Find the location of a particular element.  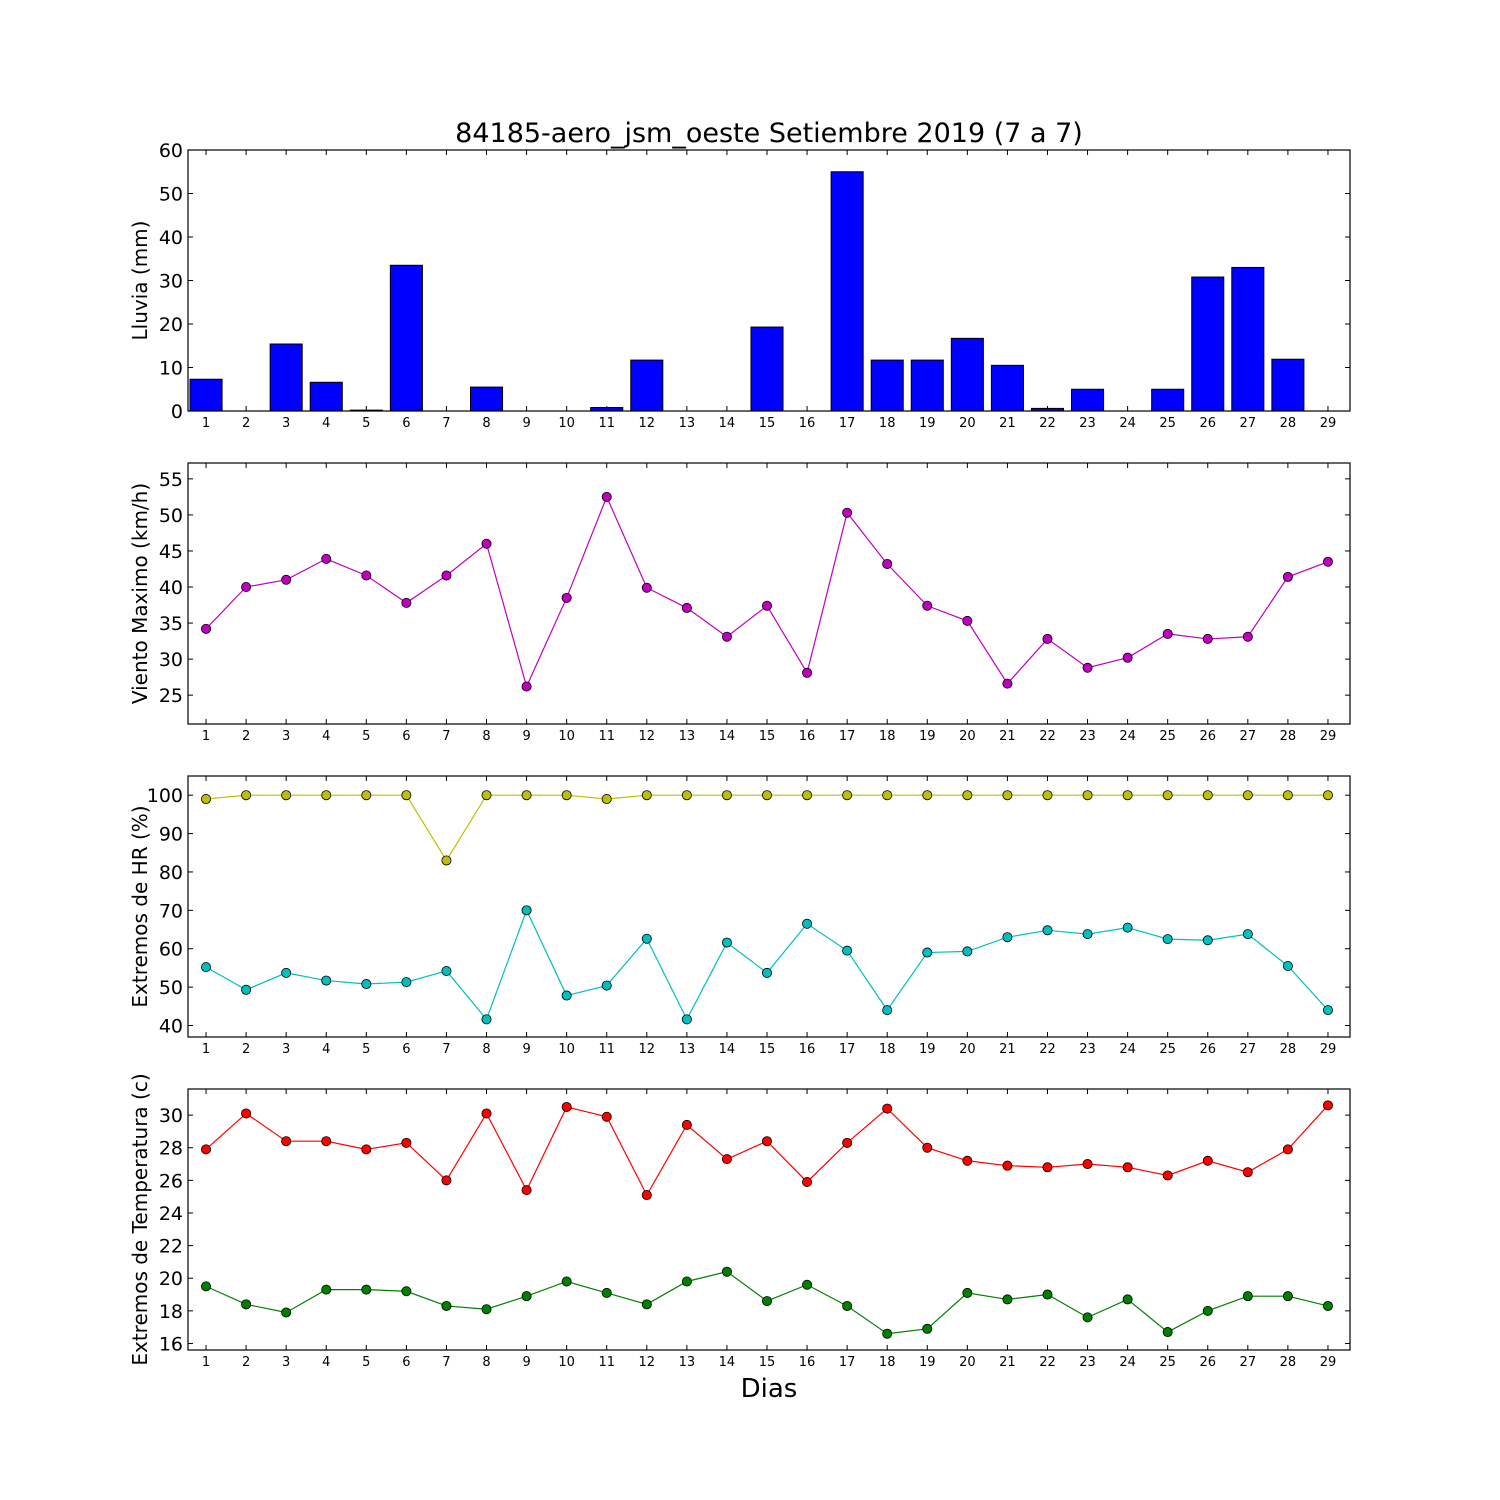

x-tick-label: 7 is located at coordinates (446, 423).